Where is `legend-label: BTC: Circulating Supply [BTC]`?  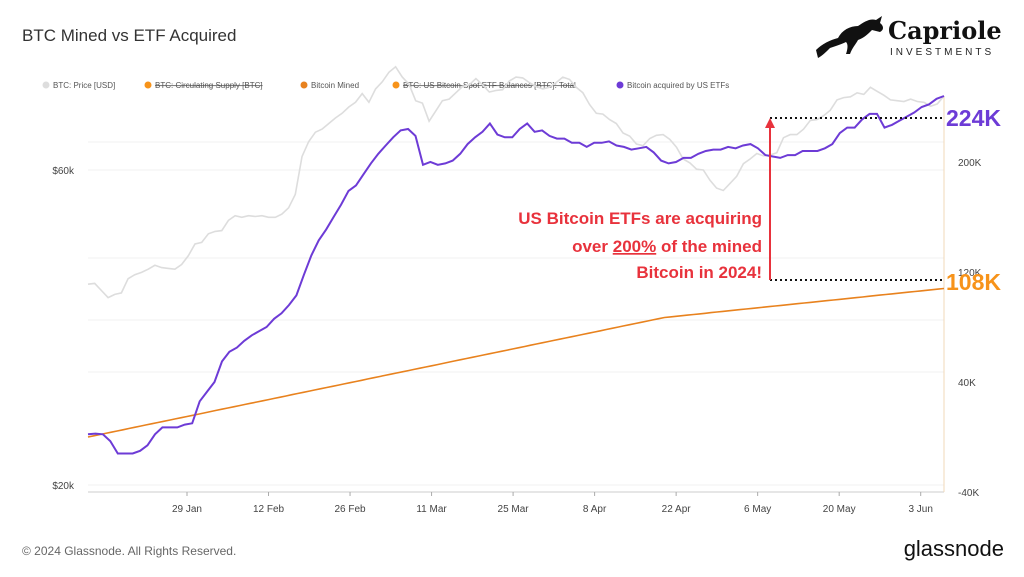
legend-label: BTC: Circulating Supply [BTC] is located at coordinates (209, 85).